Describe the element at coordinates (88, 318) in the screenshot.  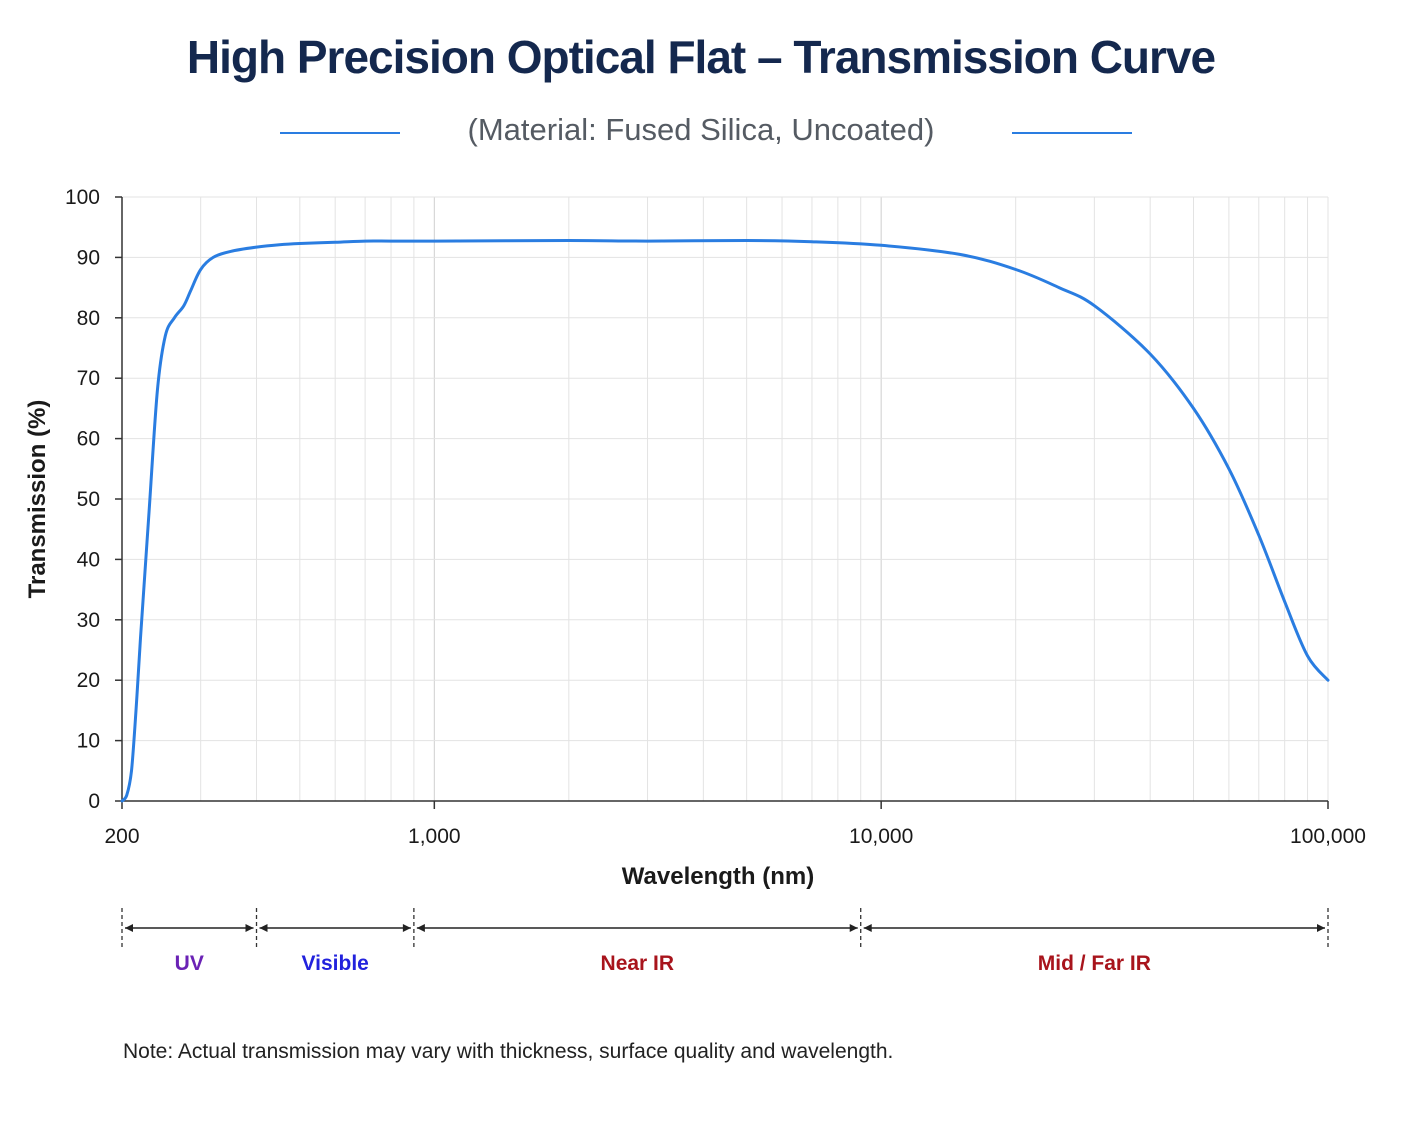
I see `y-tick-label: 80` at that location.